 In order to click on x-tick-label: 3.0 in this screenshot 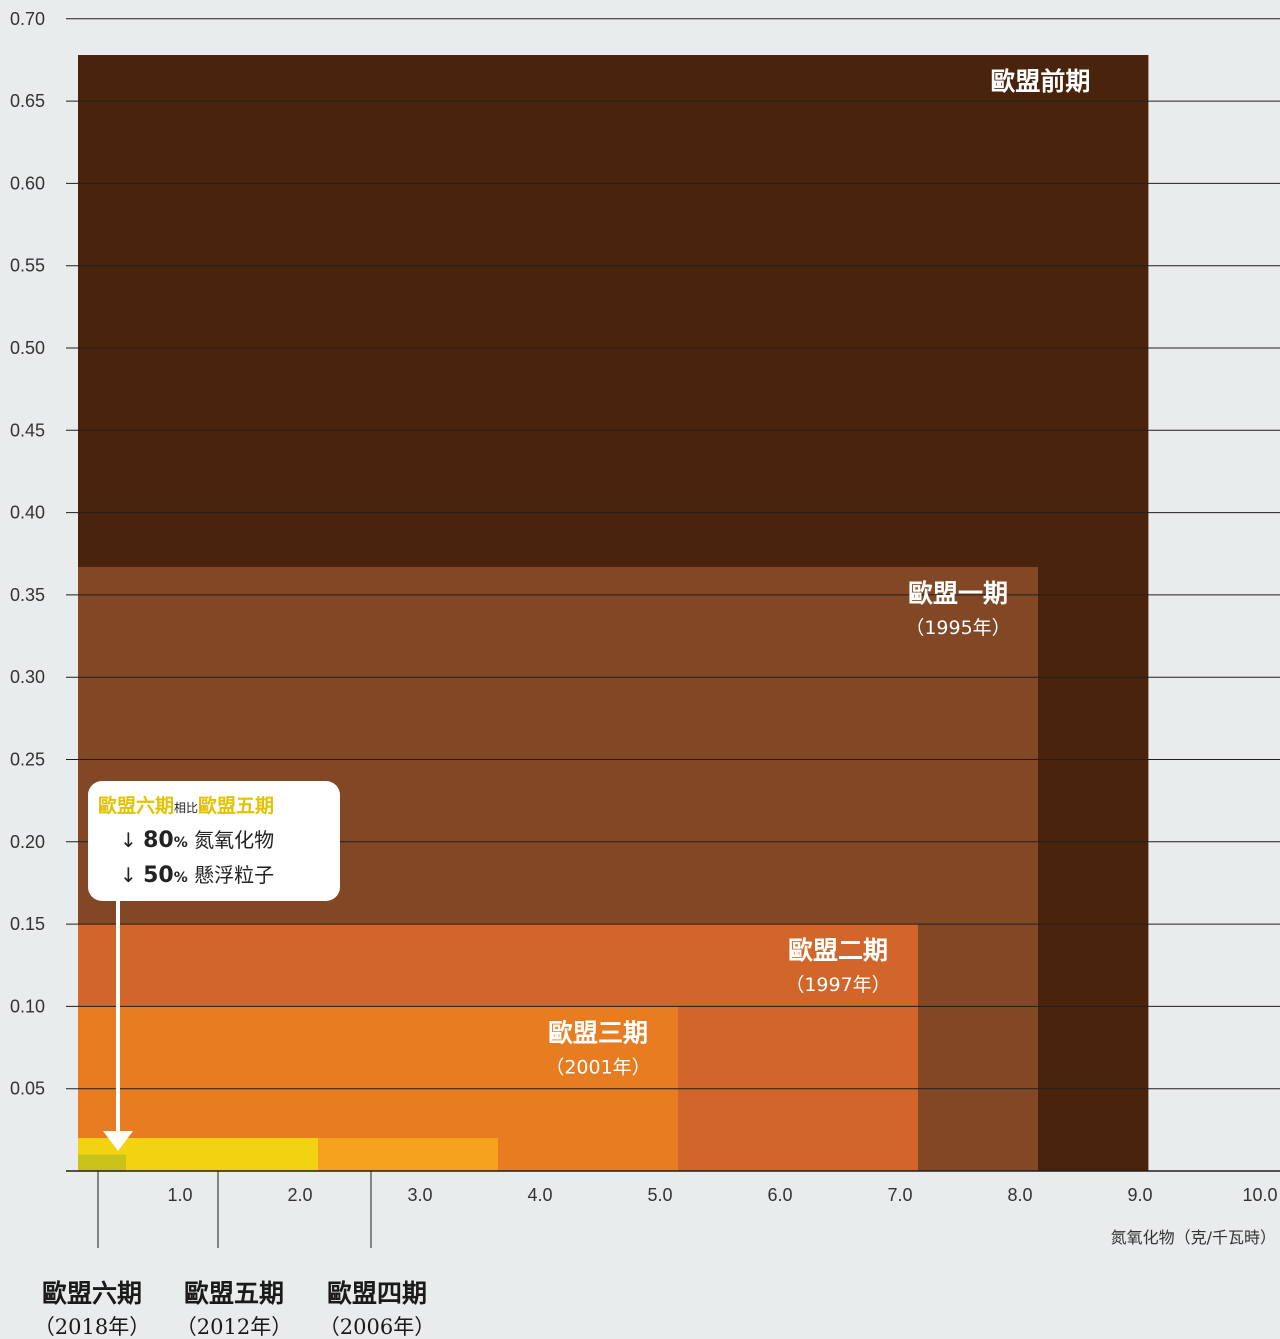, I will do `click(419, 1195)`.